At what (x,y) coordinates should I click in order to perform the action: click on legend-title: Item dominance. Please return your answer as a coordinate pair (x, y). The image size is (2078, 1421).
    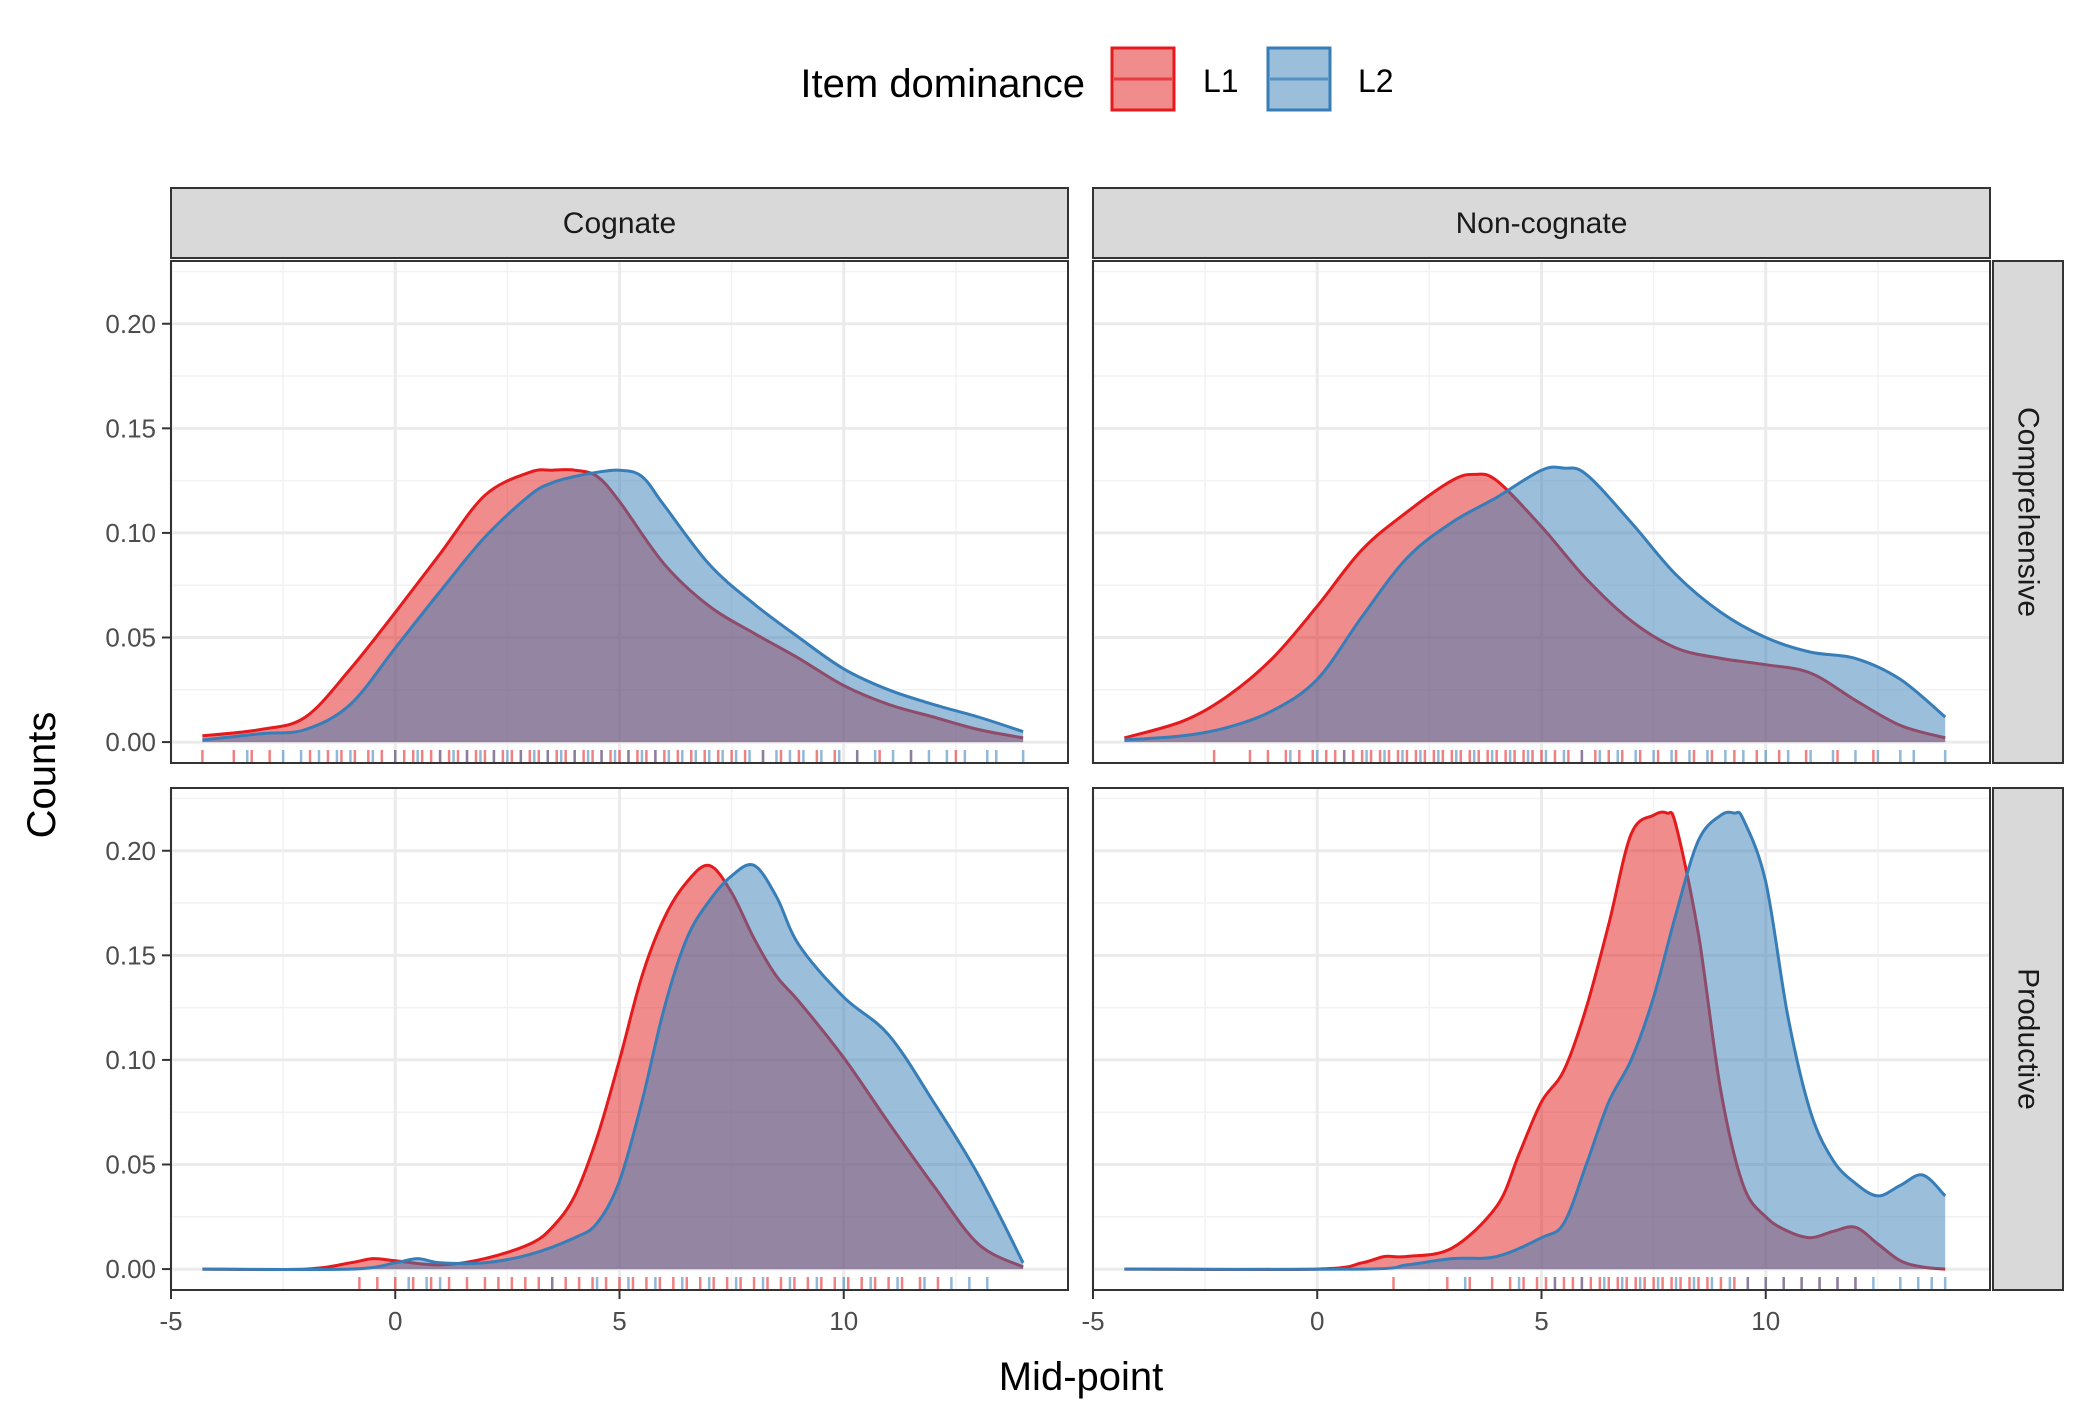
    Looking at the image, I should click on (942, 84).